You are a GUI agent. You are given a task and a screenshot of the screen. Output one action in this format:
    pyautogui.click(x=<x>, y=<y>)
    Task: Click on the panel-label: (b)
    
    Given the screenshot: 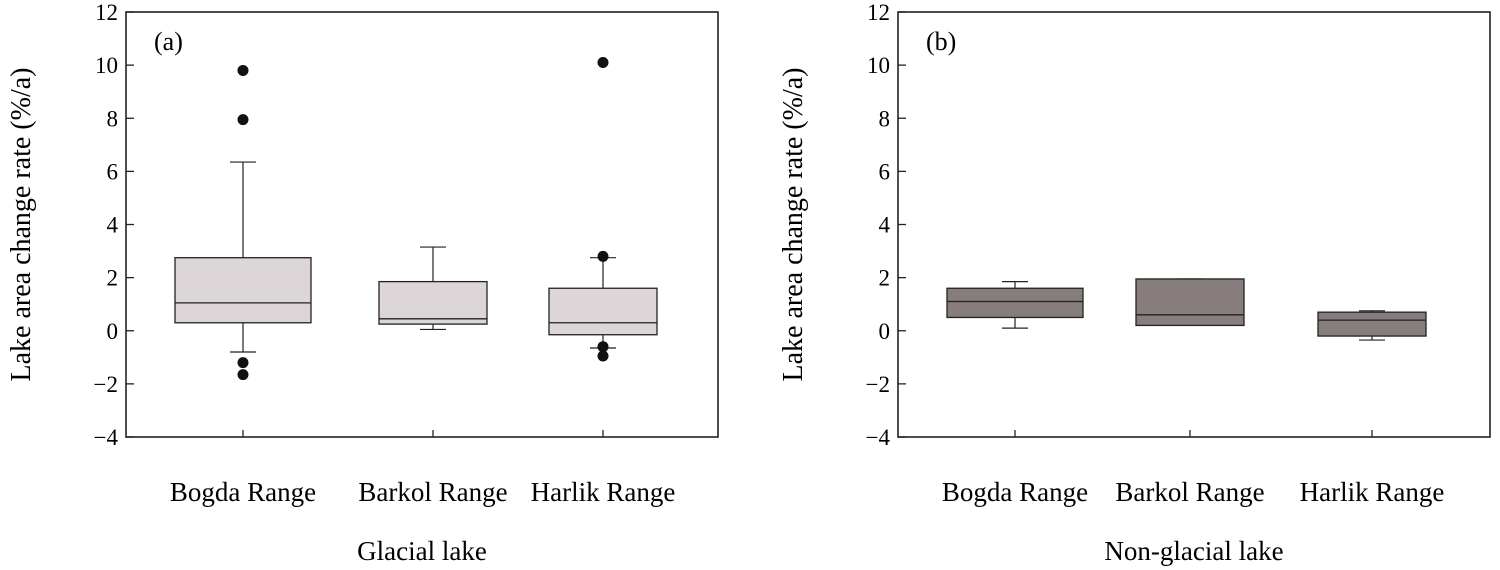 What is the action you would take?
    pyautogui.click(x=941, y=41)
    